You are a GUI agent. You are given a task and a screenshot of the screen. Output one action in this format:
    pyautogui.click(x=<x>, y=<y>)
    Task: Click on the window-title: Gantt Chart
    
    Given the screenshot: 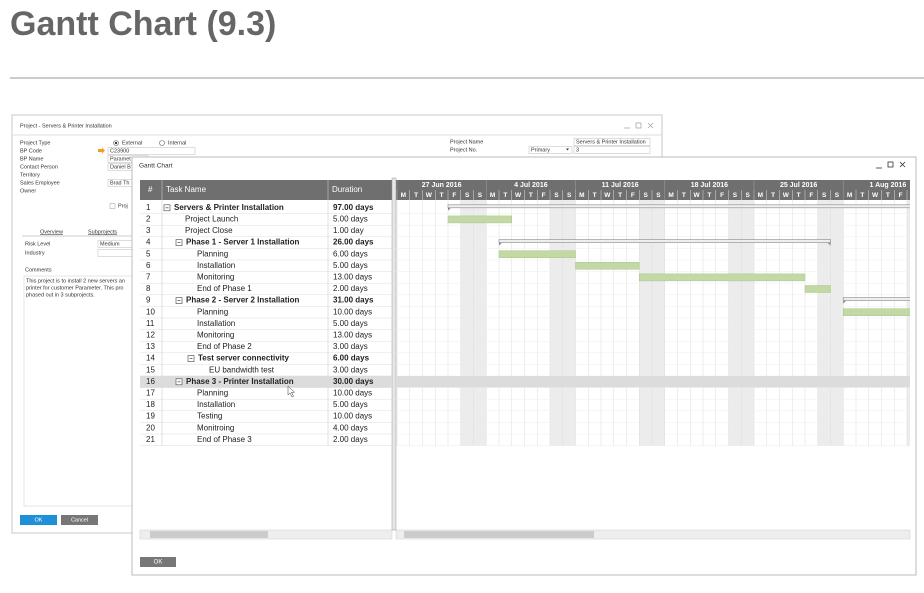 What is the action you would take?
    pyautogui.click(x=156, y=166)
    